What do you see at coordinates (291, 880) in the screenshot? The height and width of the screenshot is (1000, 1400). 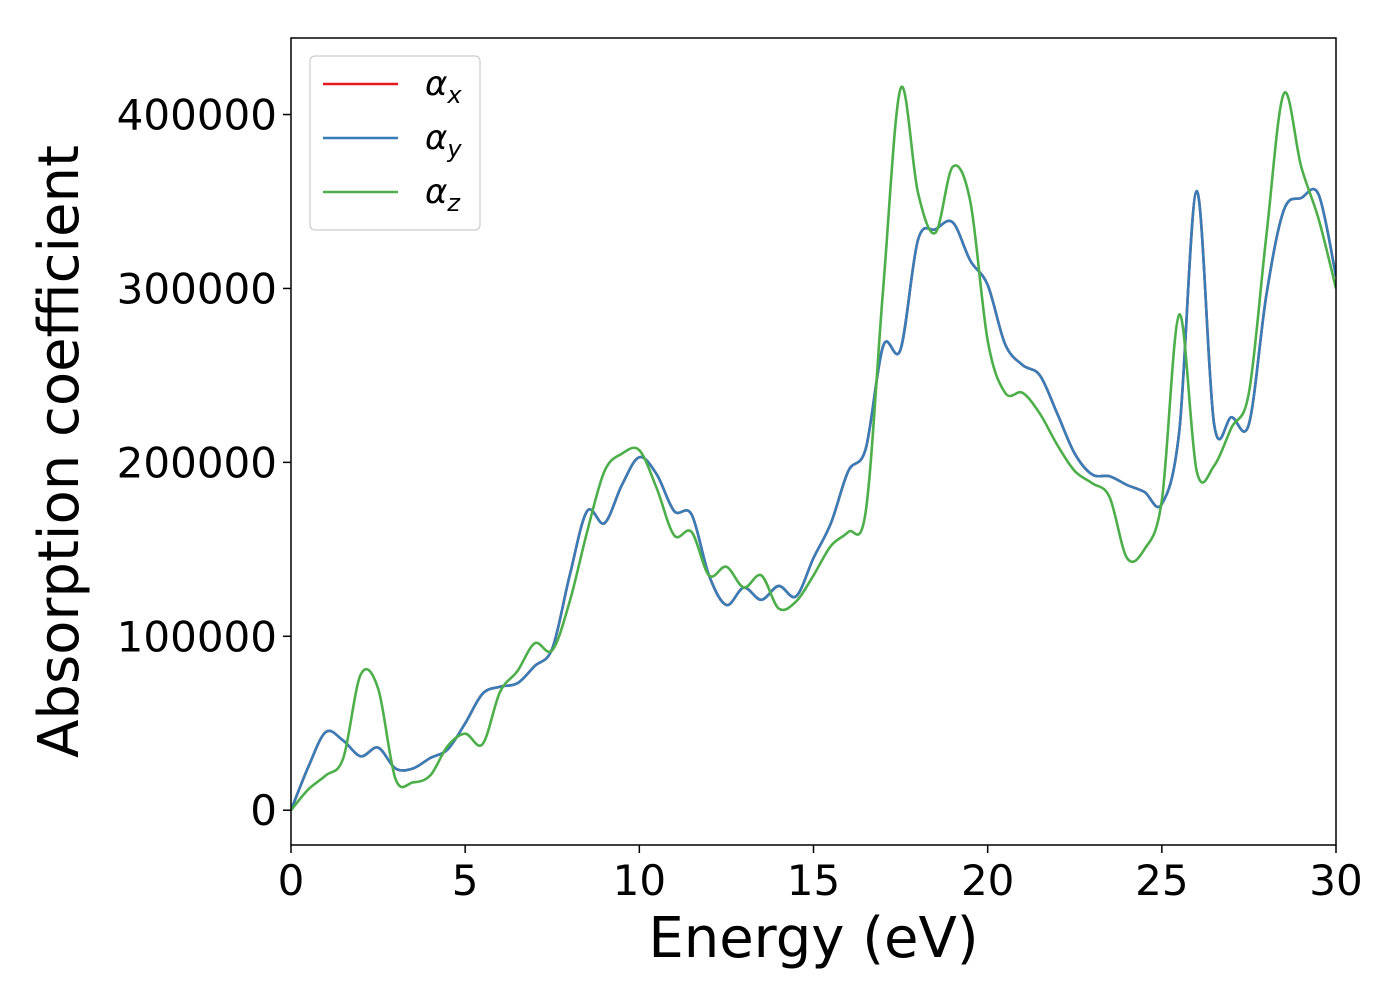 I see `x-tick-label: 0` at bounding box center [291, 880].